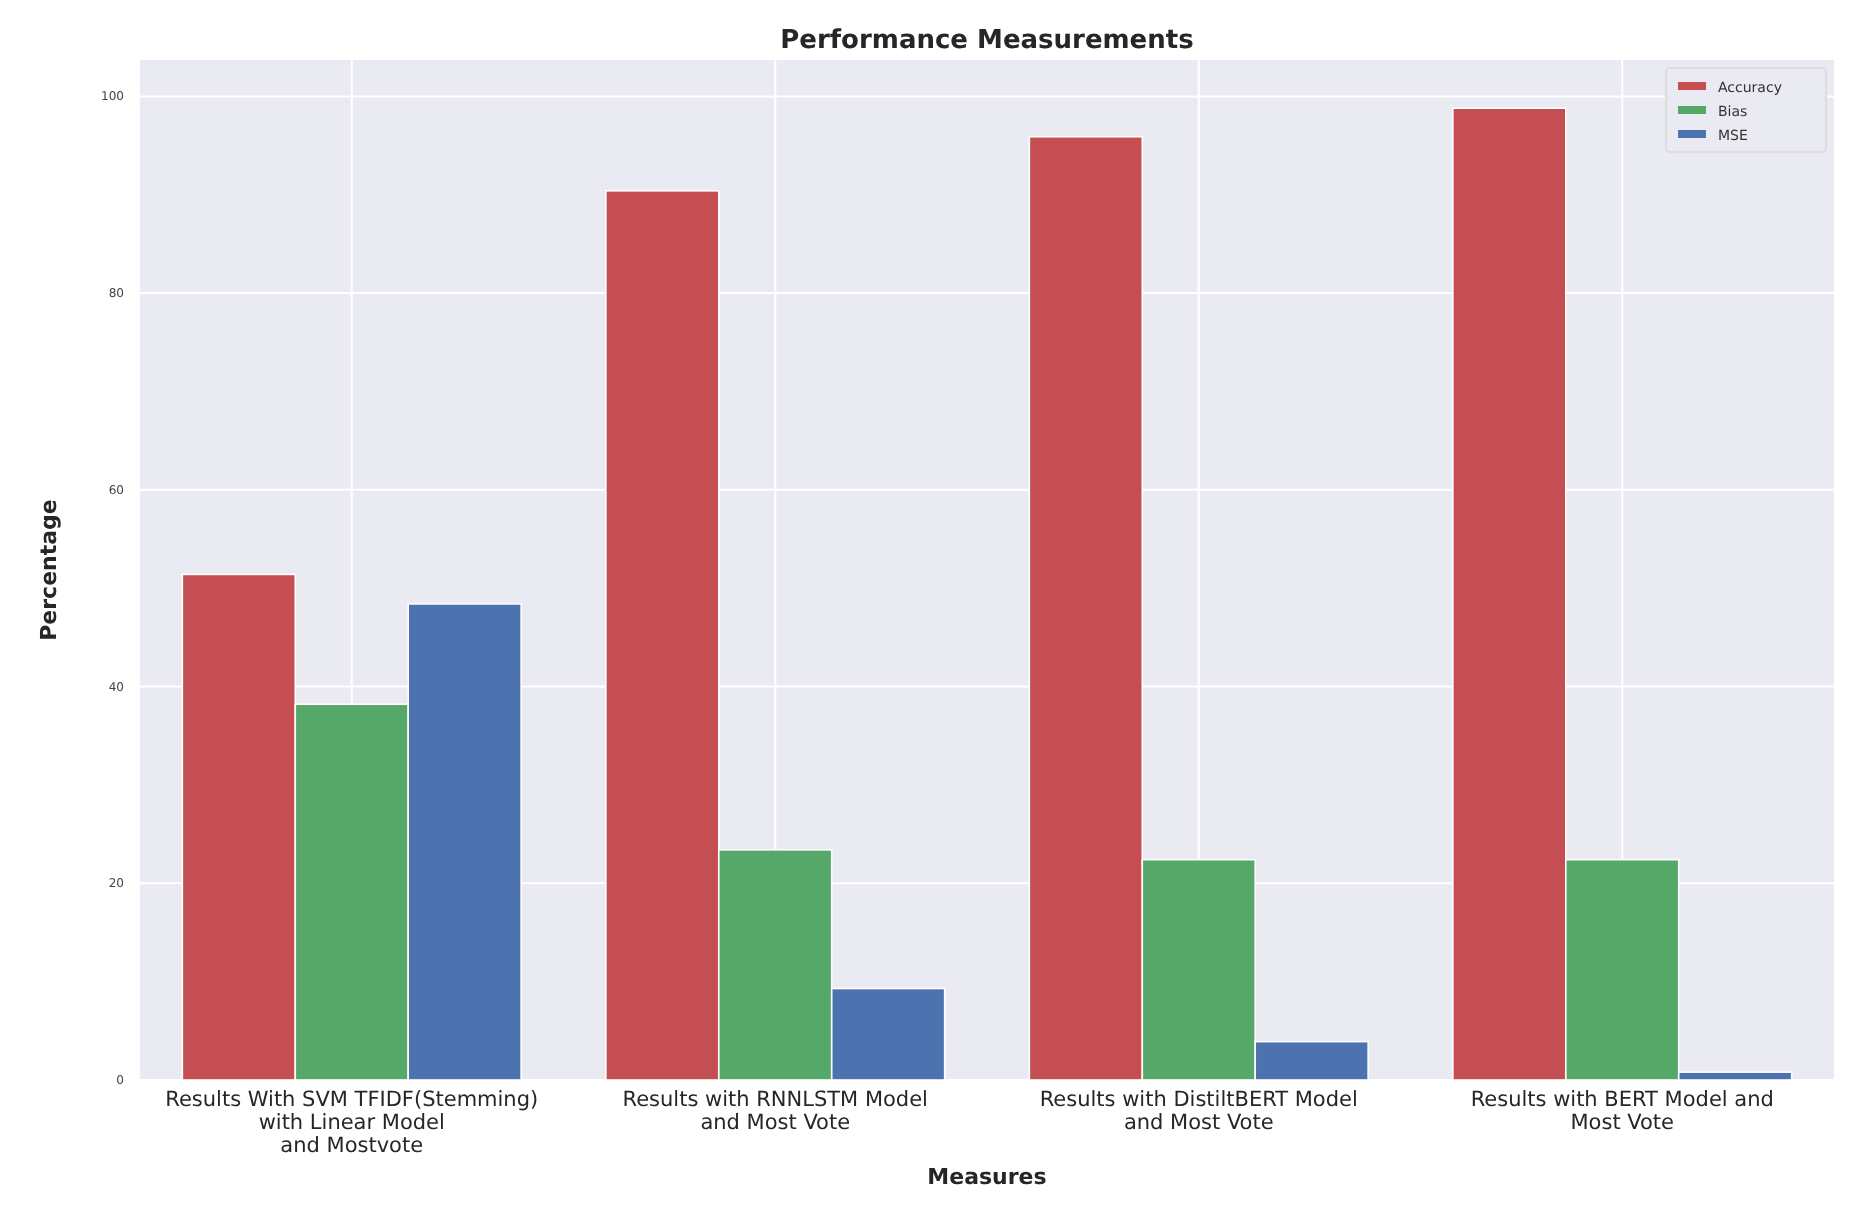 Image resolution: width=1866 pixels, height=1208 pixels. What do you see at coordinates (49, 570) in the screenshot?
I see `y-axis-title: Percentage` at bounding box center [49, 570].